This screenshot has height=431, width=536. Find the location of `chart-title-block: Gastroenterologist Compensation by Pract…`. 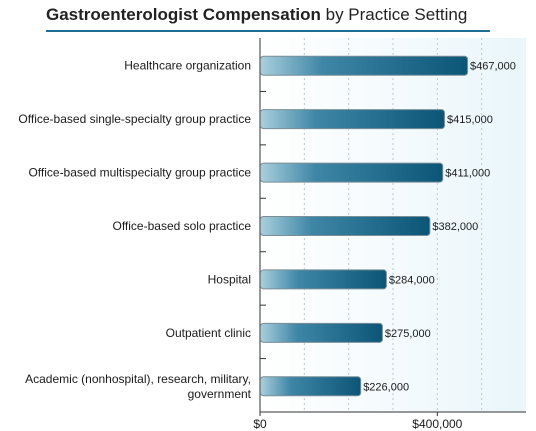

chart-title-block: Gastroenterologist Compensation by Pract… is located at coordinates (268, 18).